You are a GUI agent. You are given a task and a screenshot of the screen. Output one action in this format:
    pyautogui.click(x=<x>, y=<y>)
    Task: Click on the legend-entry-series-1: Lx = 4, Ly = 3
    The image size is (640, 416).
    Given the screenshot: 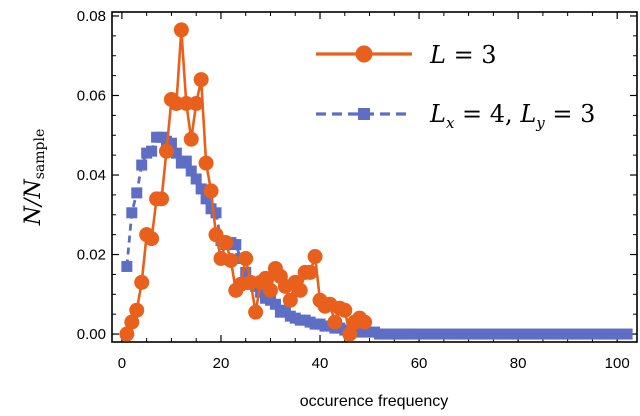 What is the action you would take?
    pyautogui.click(x=455, y=116)
    